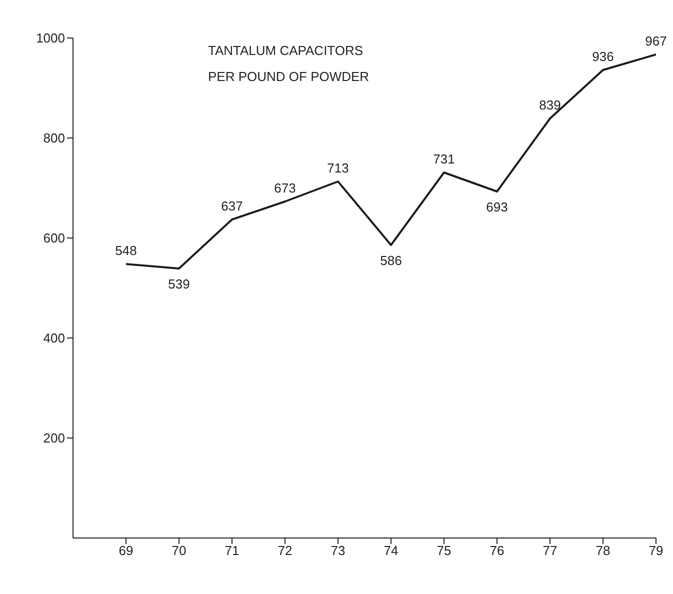  What do you see at coordinates (126, 250) in the screenshot?
I see `data-label: 548` at bounding box center [126, 250].